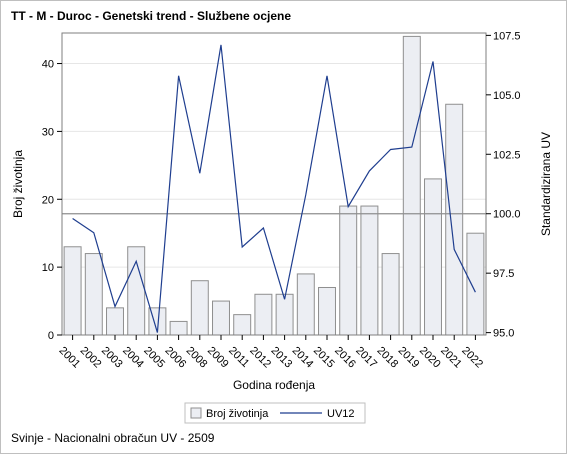 Image resolution: width=567 pixels, height=454 pixels. Describe the element at coordinates (430, 358) in the screenshot. I see `x-tick-label: 2020` at that location.